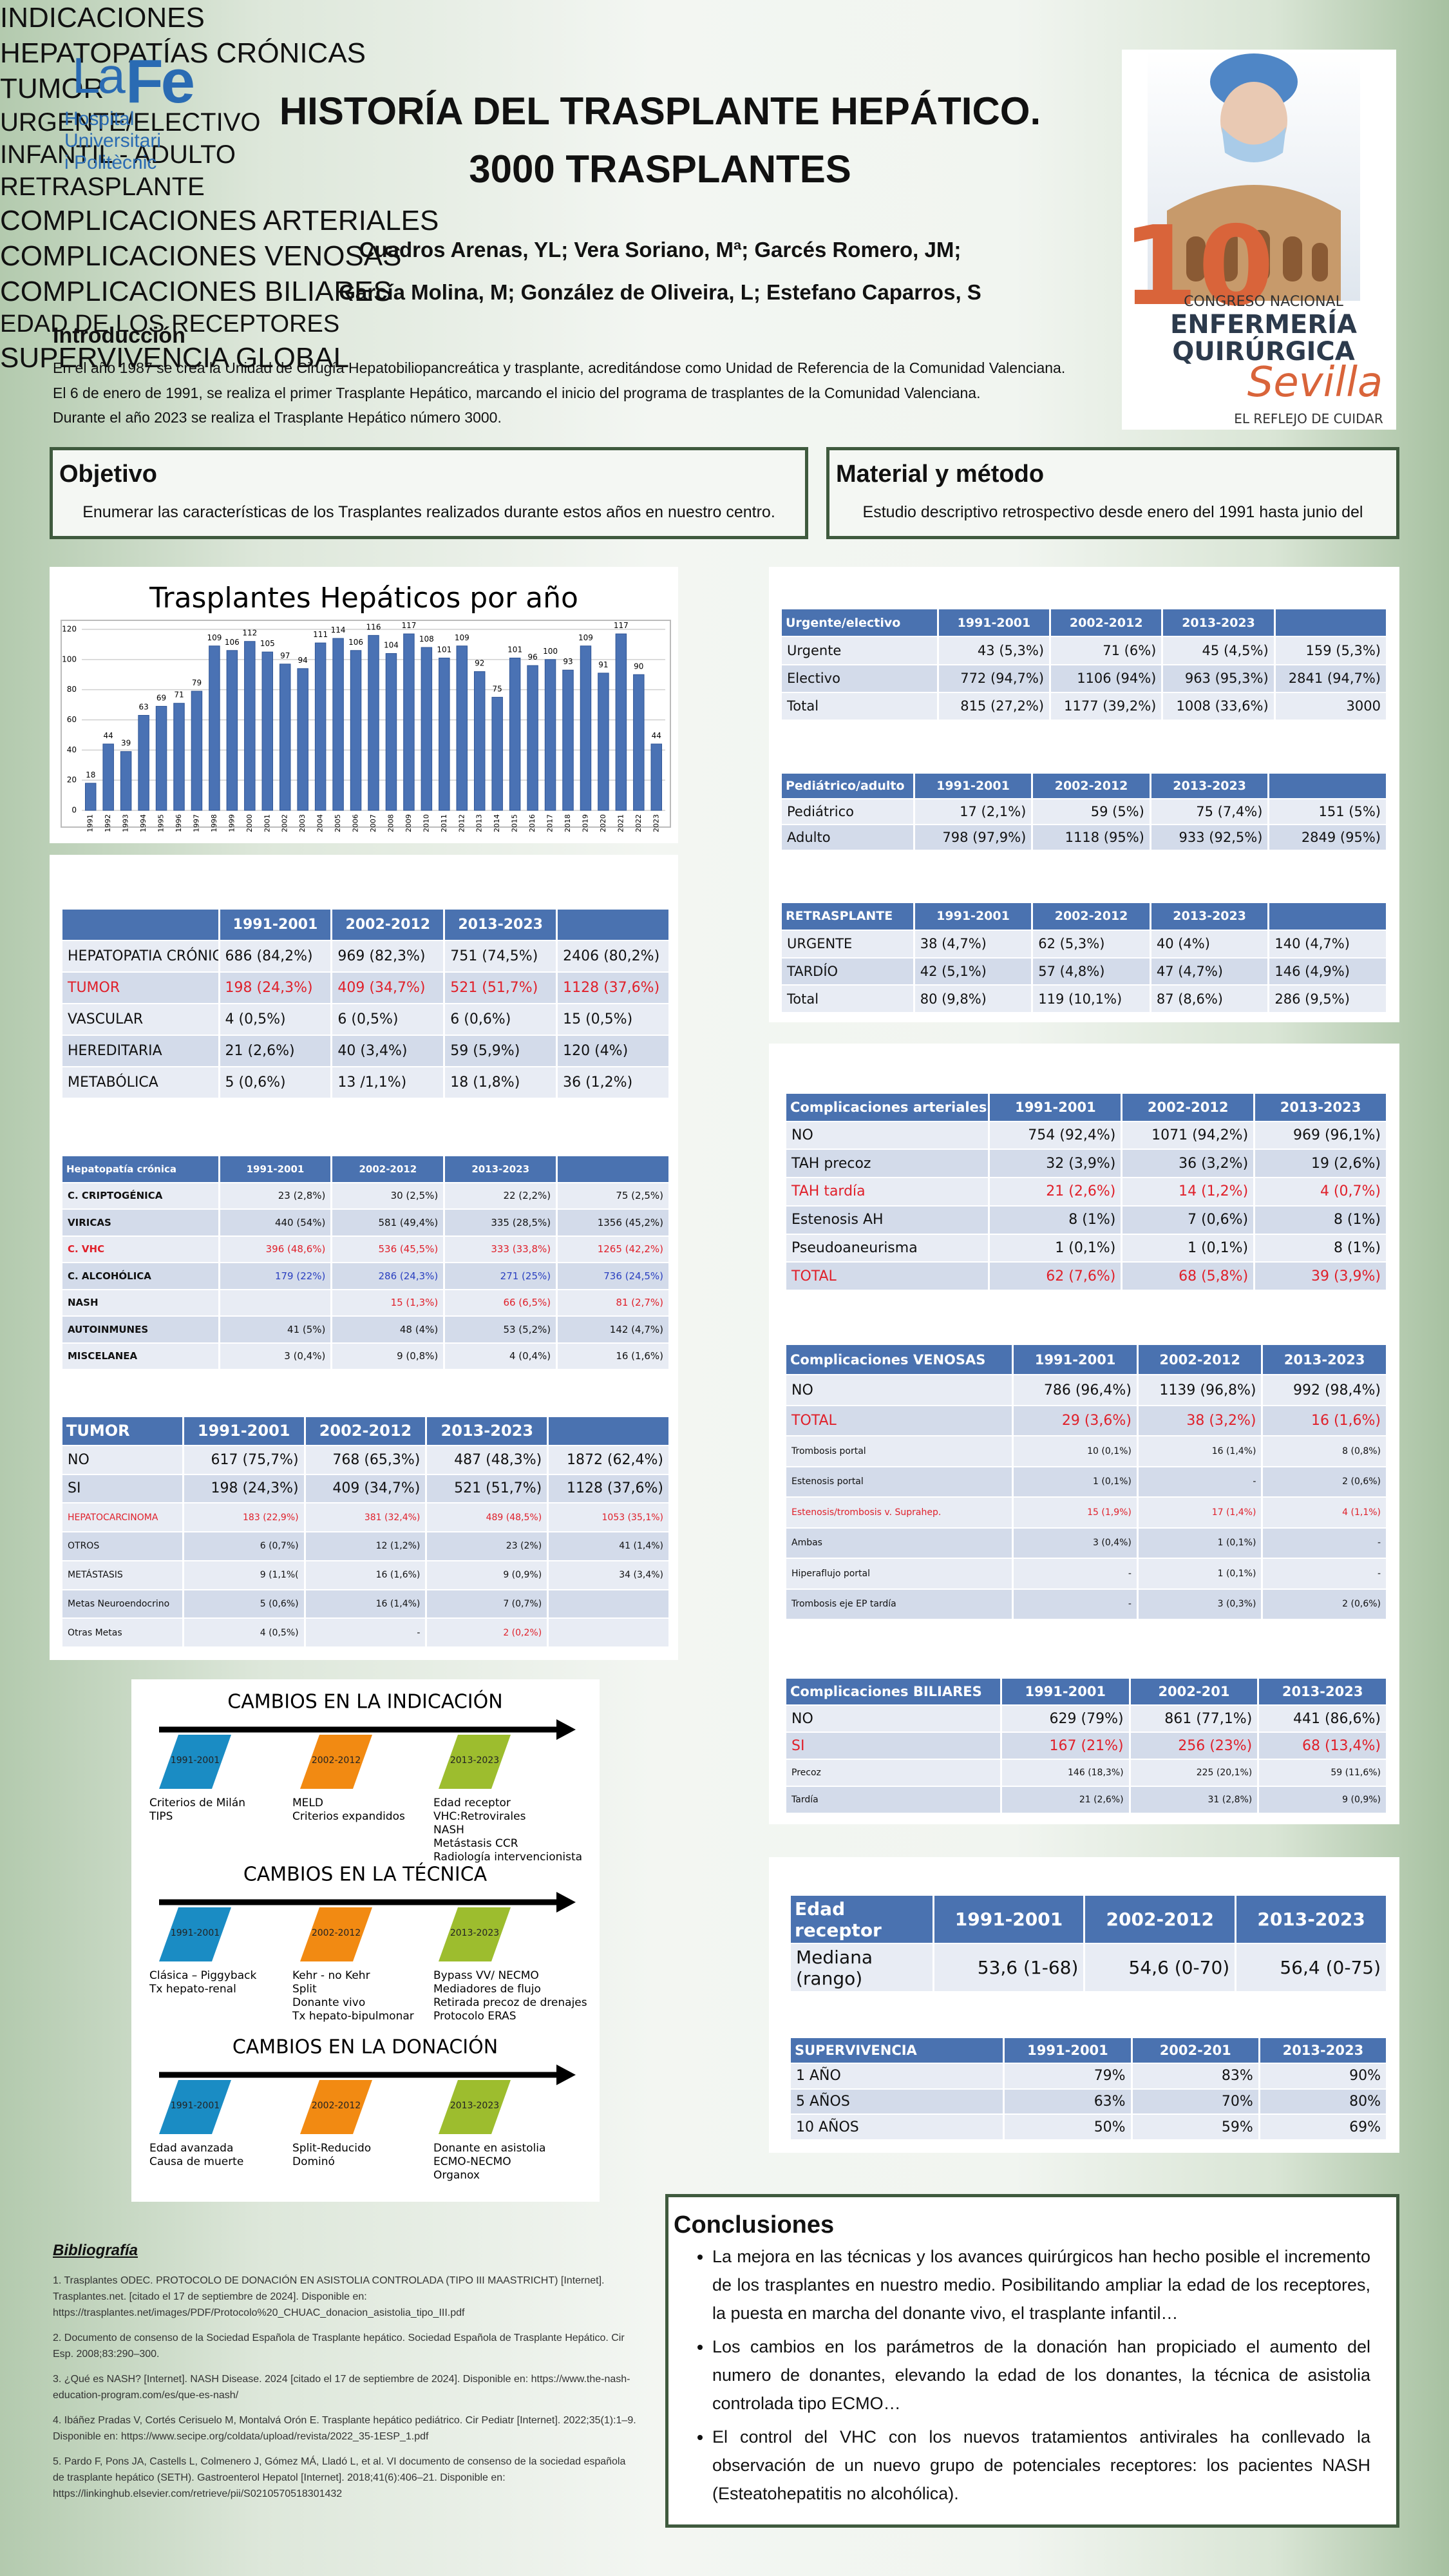  What do you see at coordinates (307, 1803) in the screenshot?
I see `note-line: MELD` at bounding box center [307, 1803].